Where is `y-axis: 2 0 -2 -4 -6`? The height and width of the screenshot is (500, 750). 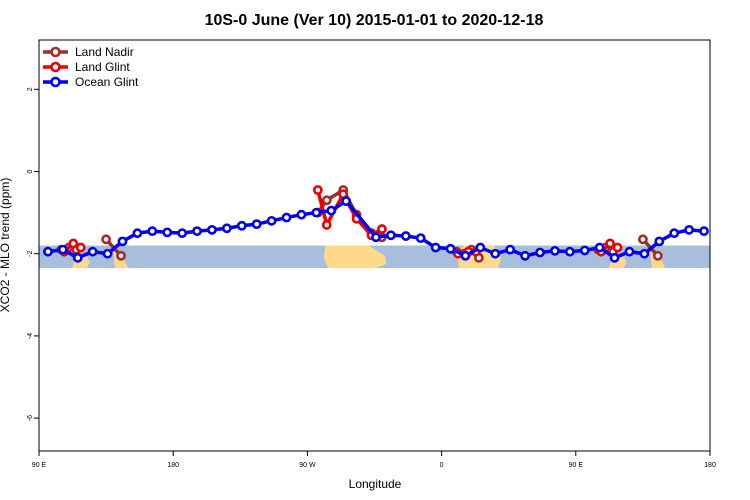
y-axis: 2 0 -2 -4 -6 is located at coordinates (33, 254).